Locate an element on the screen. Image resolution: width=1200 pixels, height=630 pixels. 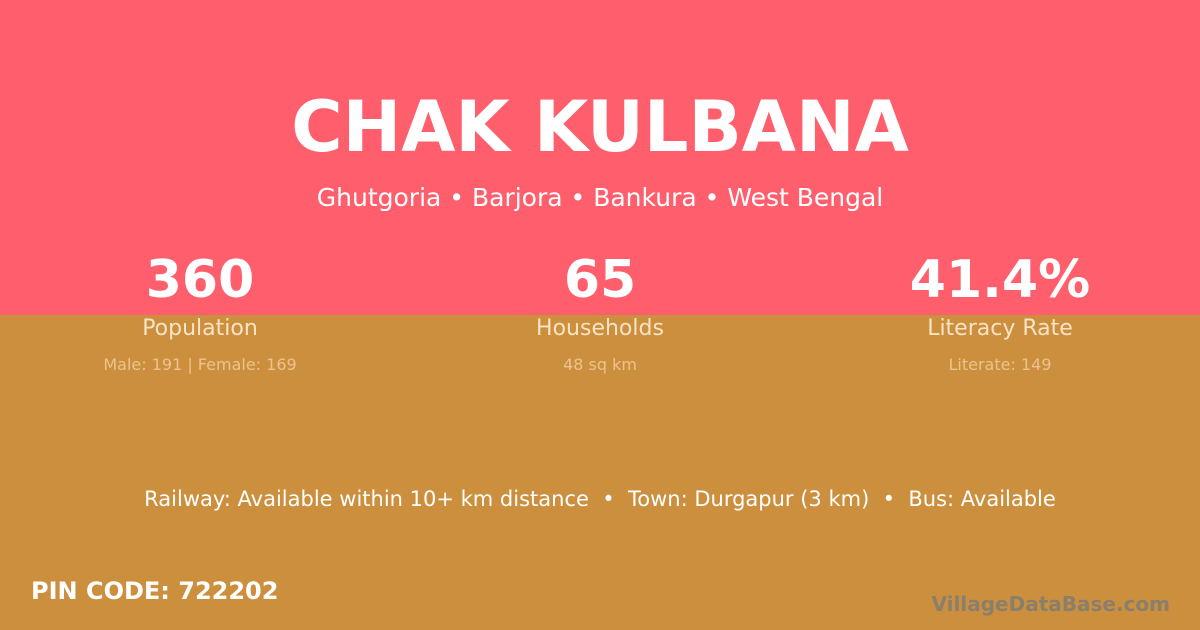
stat-detail: 48 sq km is located at coordinates (600, 364).